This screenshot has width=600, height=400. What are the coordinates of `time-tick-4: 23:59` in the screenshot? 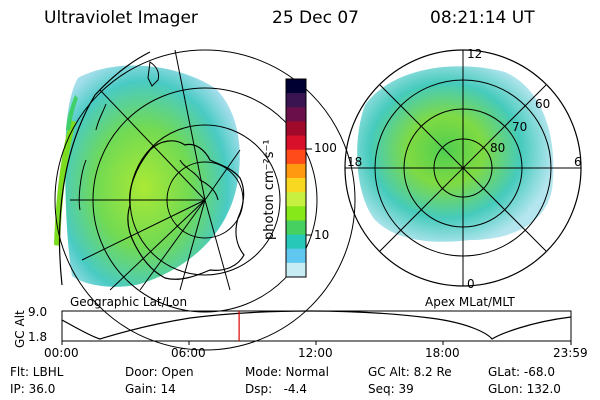 It's located at (570, 353).